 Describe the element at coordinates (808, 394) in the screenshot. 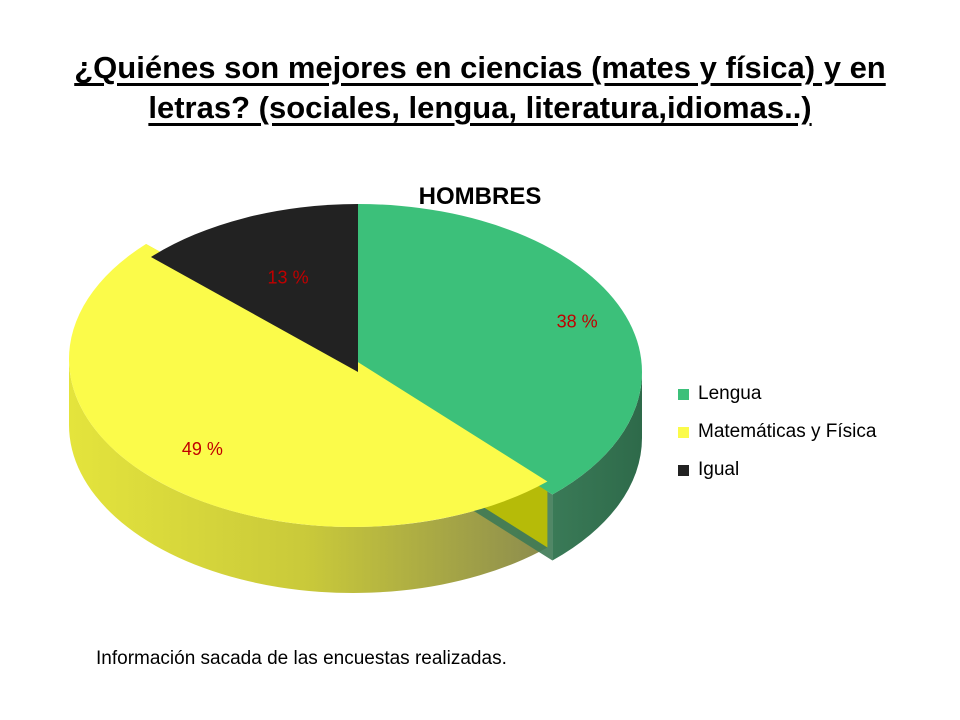

I see `legend-item-lengua: Lengua` at that location.